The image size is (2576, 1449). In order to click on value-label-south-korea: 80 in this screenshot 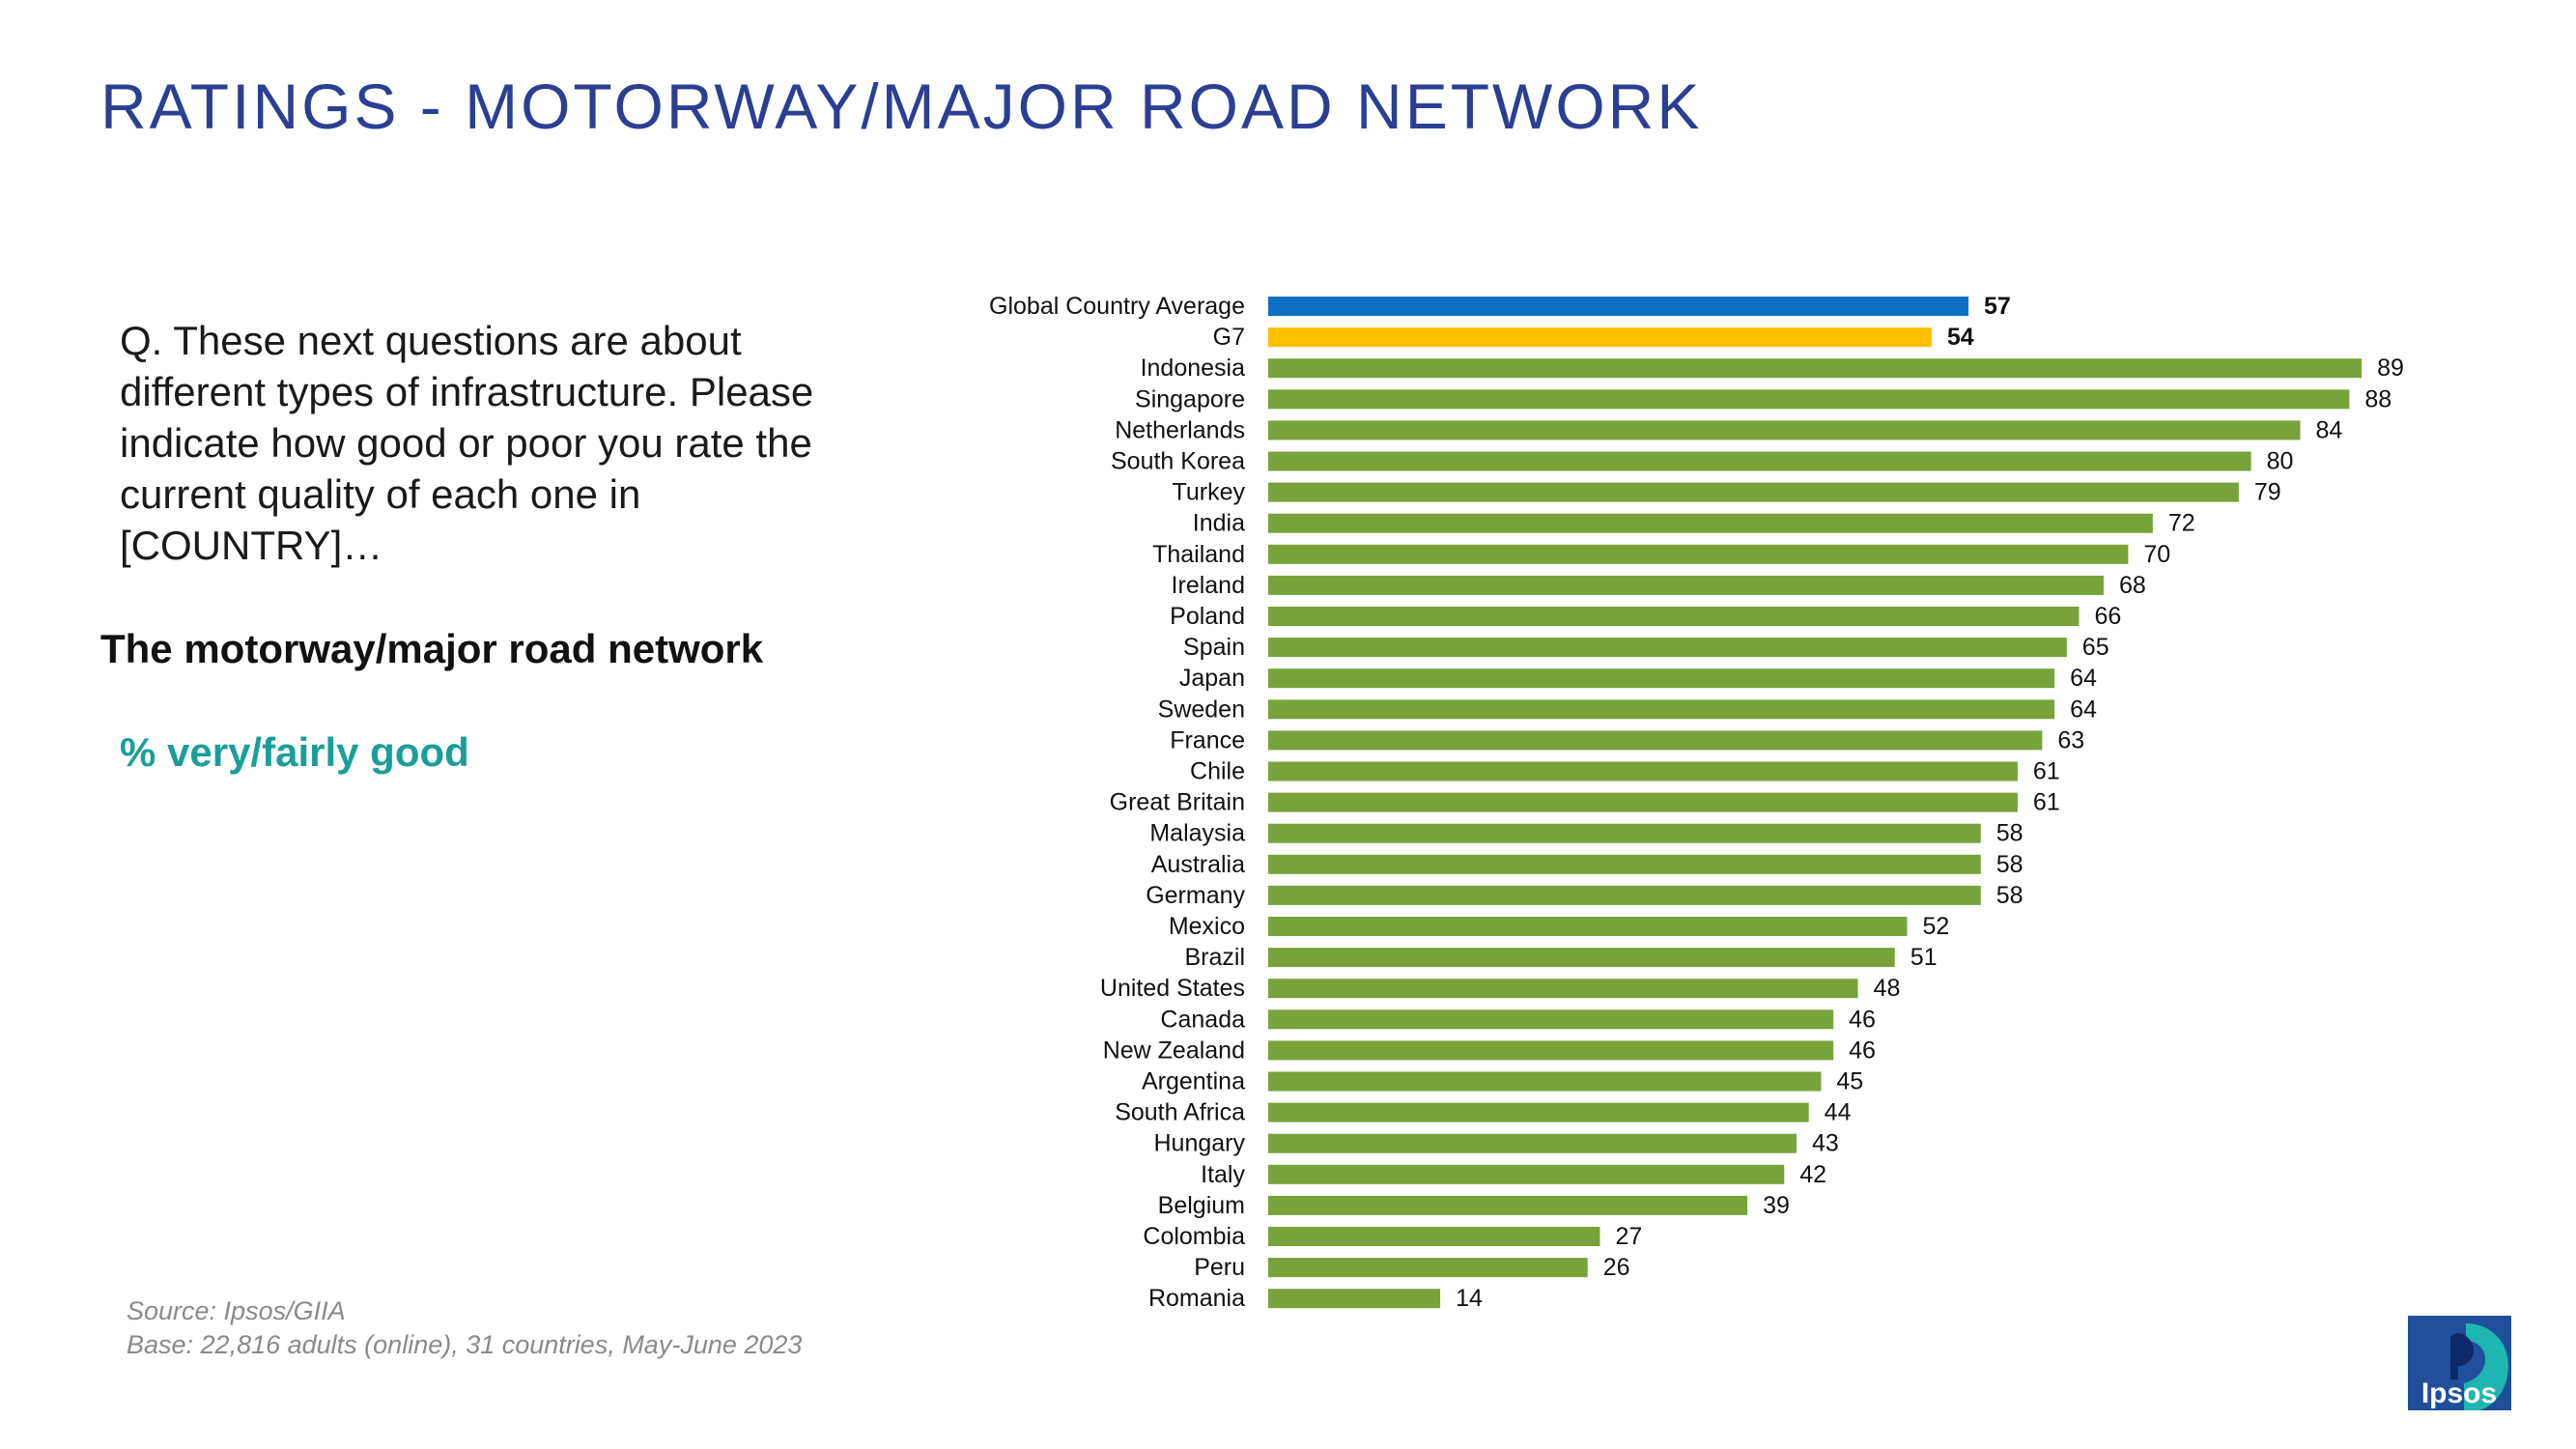, I will do `click(2280, 461)`.